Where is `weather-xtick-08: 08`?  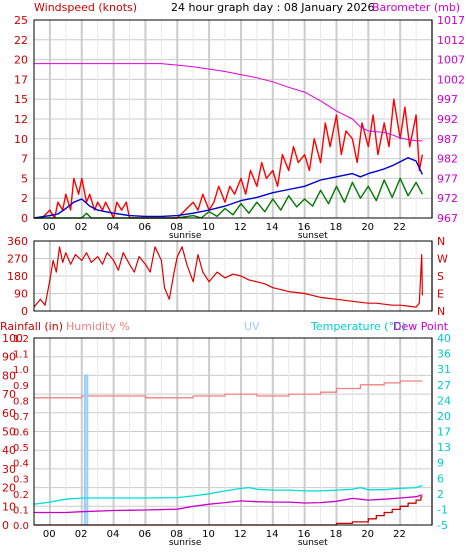
weather-xtick-08: 08 is located at coordinates (176, 534).